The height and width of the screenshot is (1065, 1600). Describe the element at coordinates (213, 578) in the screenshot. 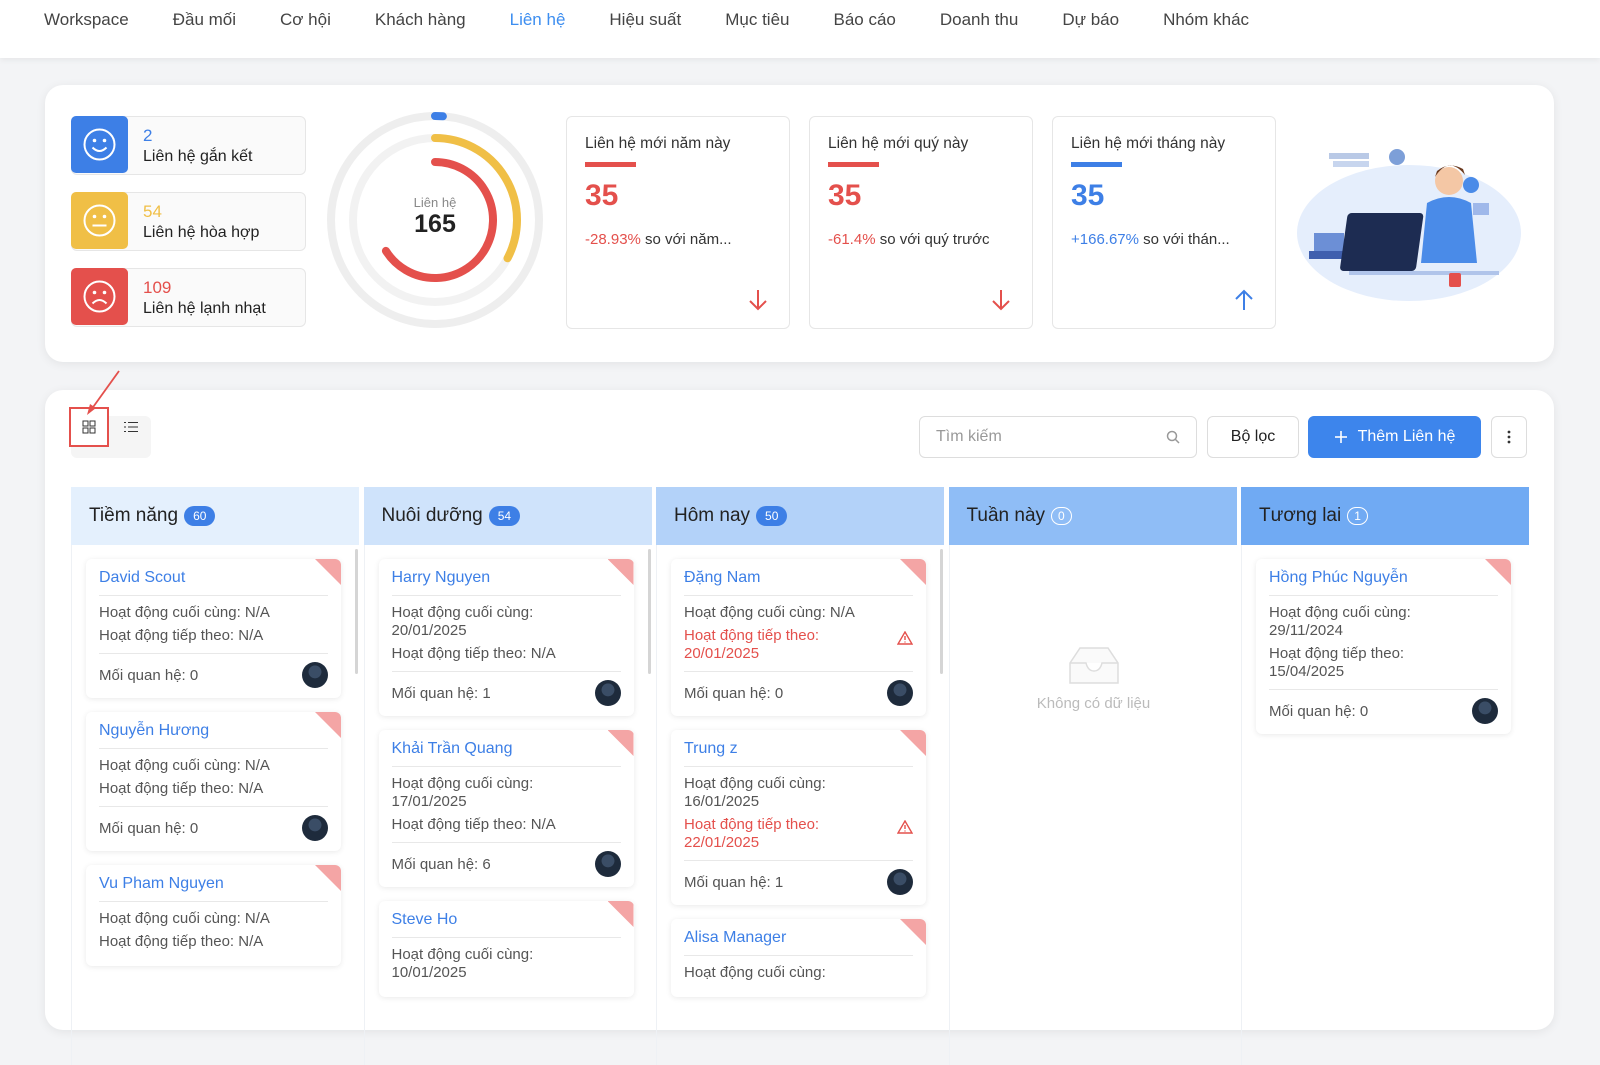

I see `contact-name: David Scout` at that location.